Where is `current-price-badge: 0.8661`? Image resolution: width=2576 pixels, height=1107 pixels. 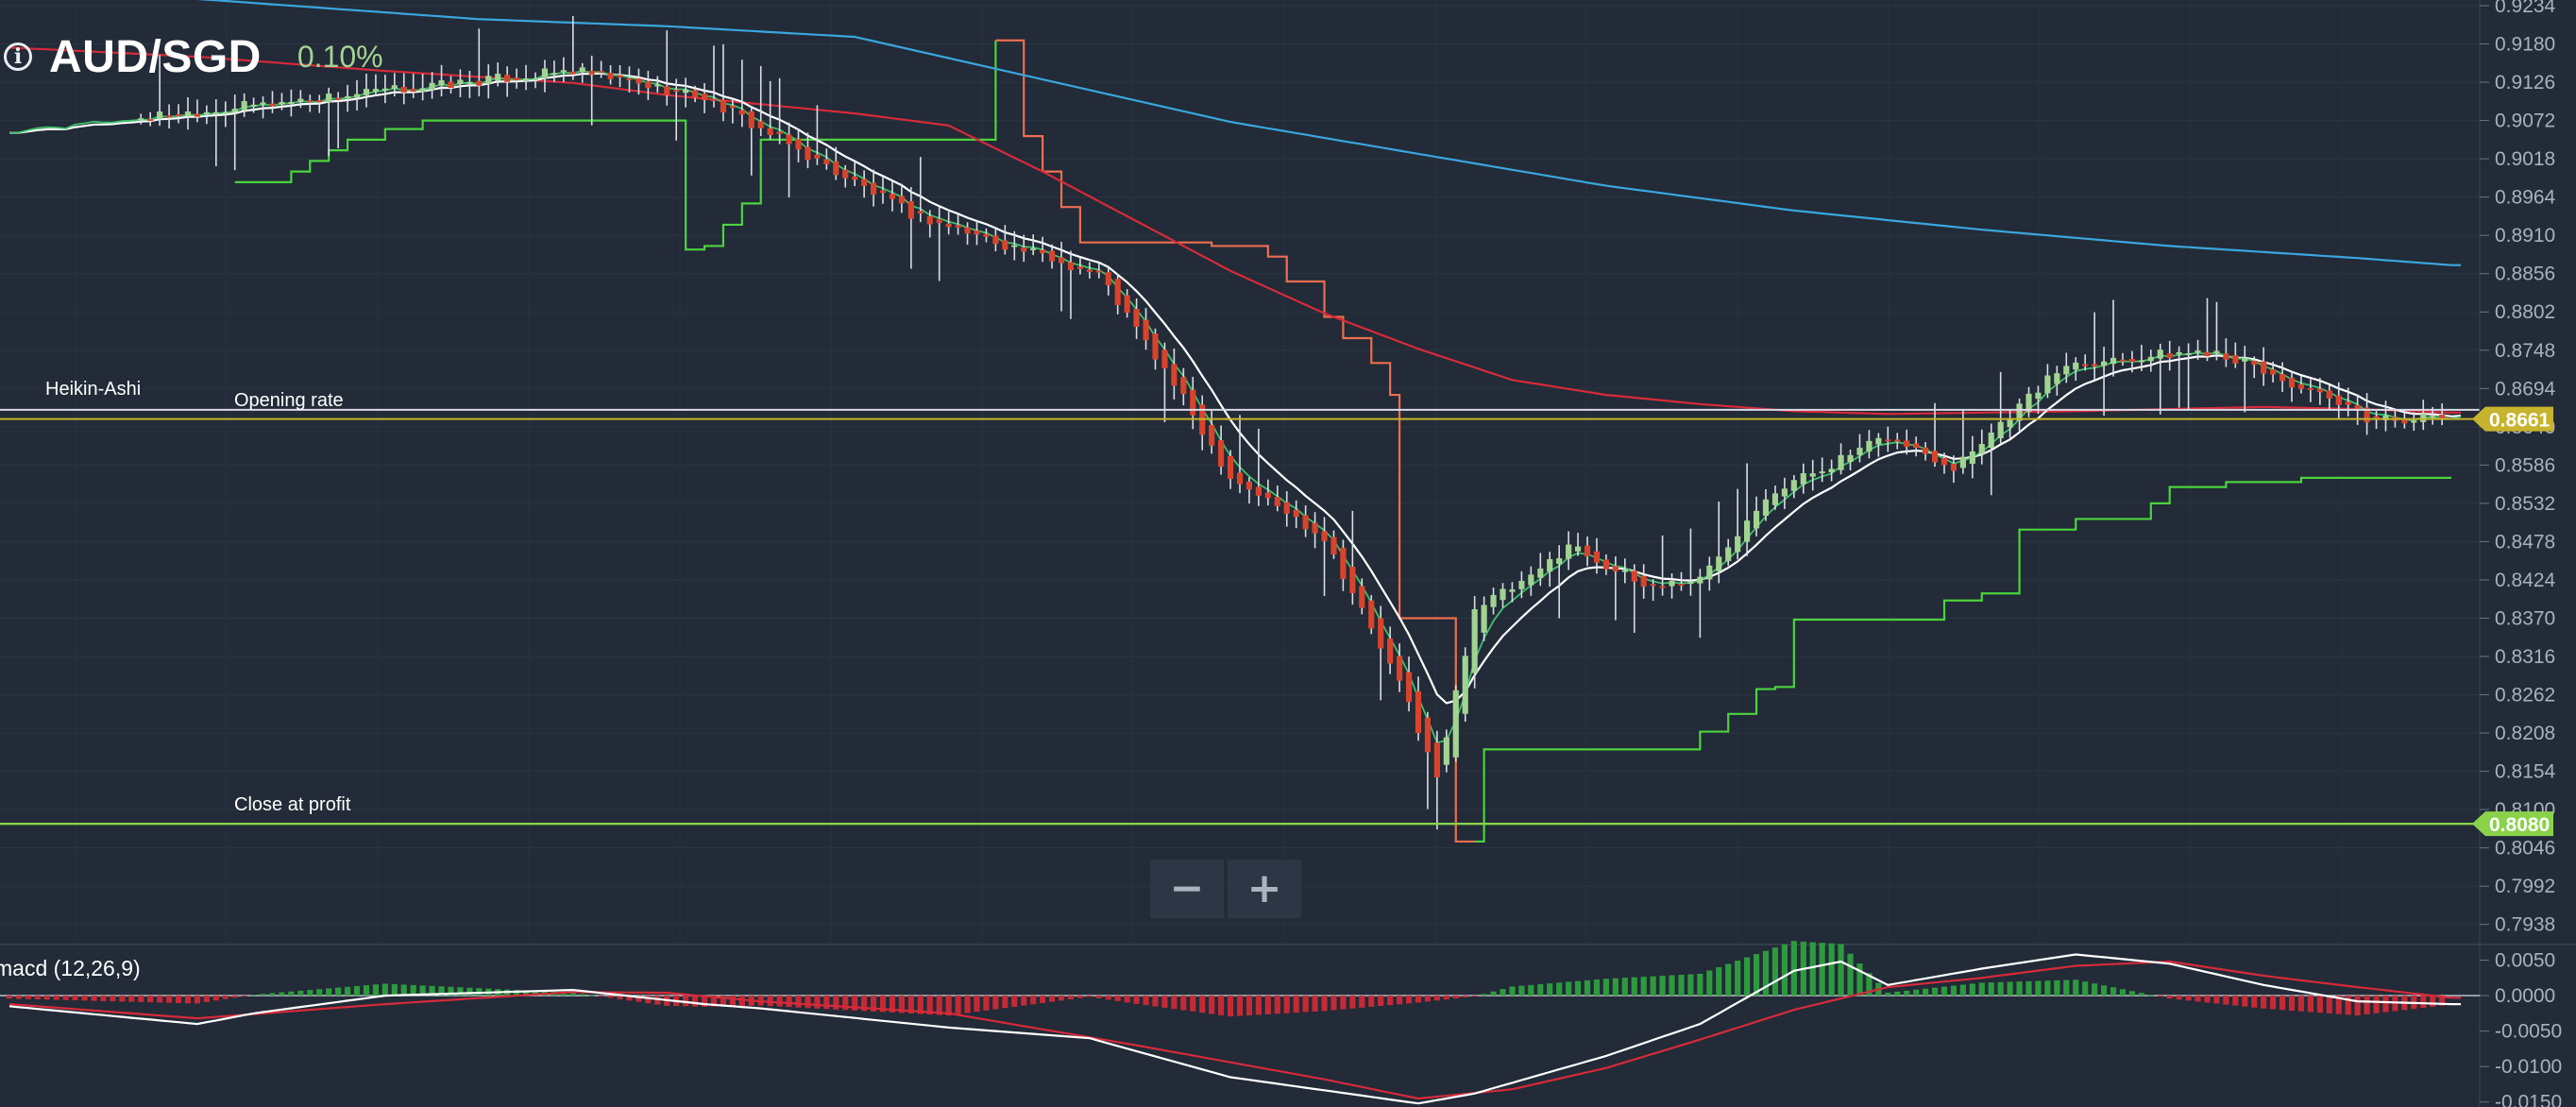
current-price-badge: 0.8661 is located at coordinates (2512, 419).